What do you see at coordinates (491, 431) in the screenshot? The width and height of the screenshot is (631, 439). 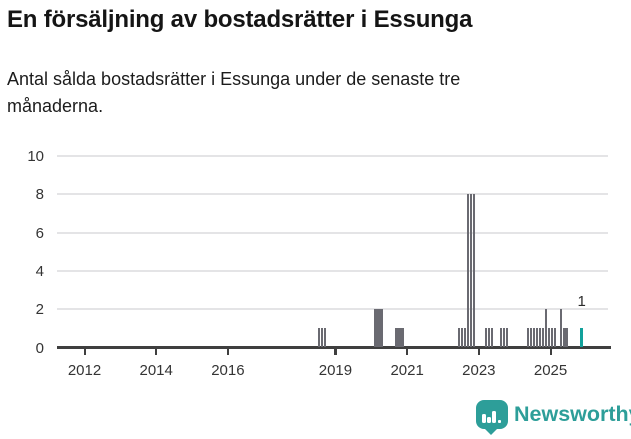 I see `logo-speech-tail` at bounding box center [491, 431].